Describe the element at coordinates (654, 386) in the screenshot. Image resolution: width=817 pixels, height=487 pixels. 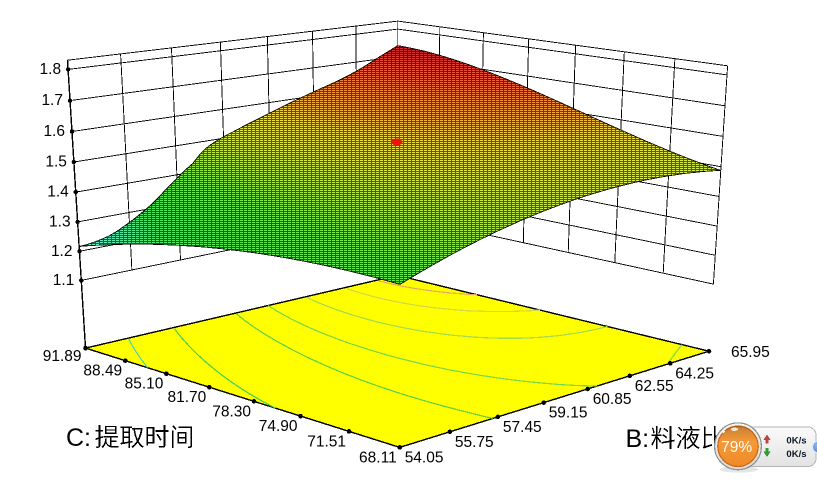
I see `svg-text: 62.55` at that location.